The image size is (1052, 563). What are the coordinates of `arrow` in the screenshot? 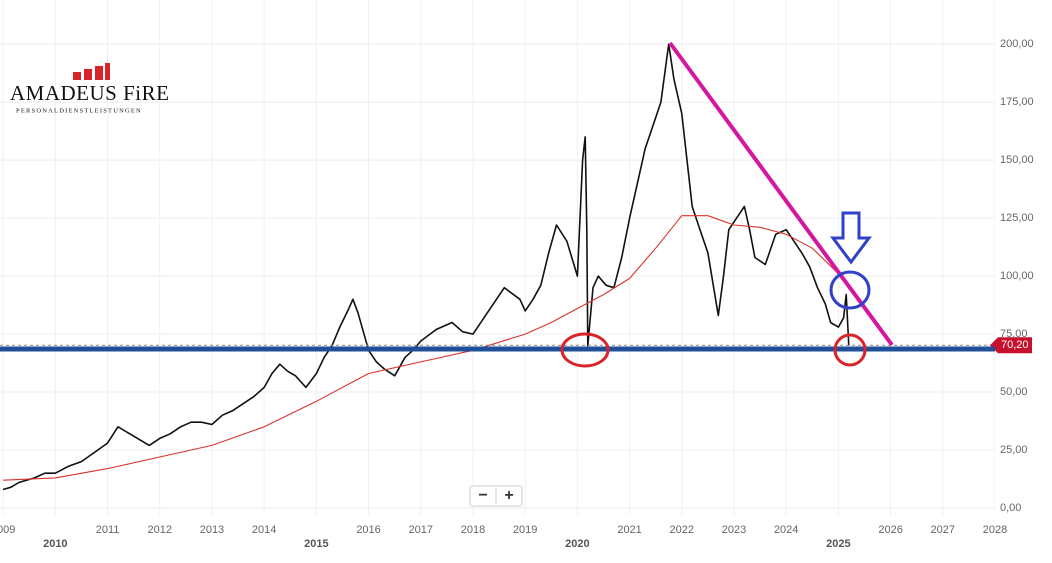 It's located at (851, 238).